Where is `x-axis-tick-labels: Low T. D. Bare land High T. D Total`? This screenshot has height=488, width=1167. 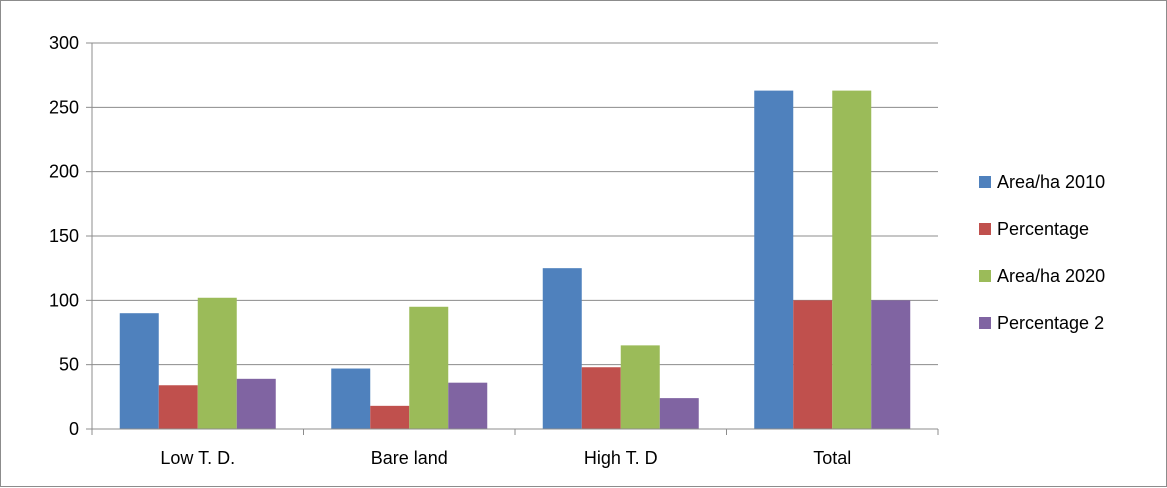 x-axis-tick-labels: Low T. D. Bare land High T. D Total is located at coordinates (505, 458).